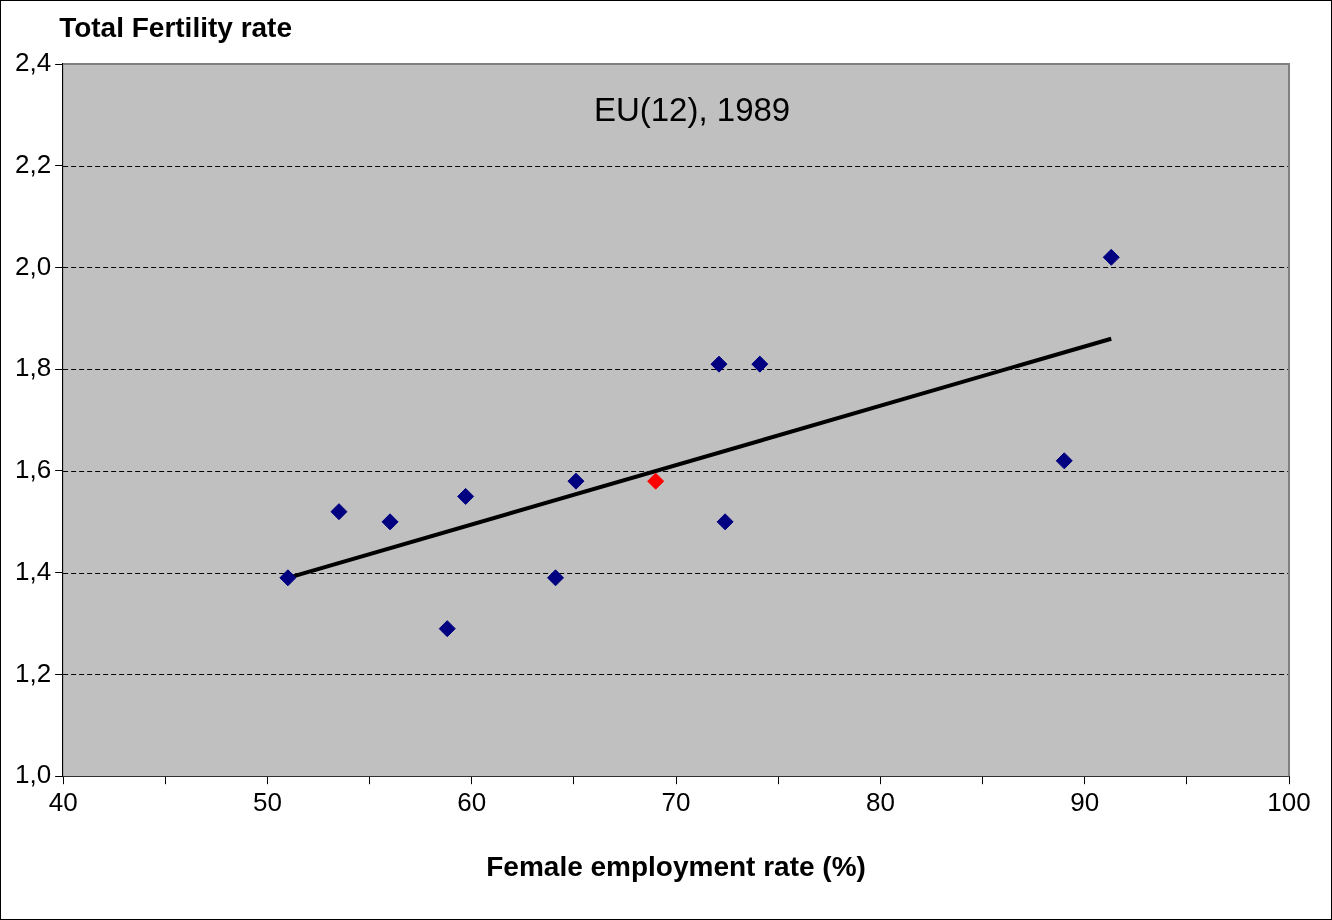 The width and height of the screenshot is (1332, 920). I want to click on y-axis-title: Total Fertility rate, so click(175, 27).